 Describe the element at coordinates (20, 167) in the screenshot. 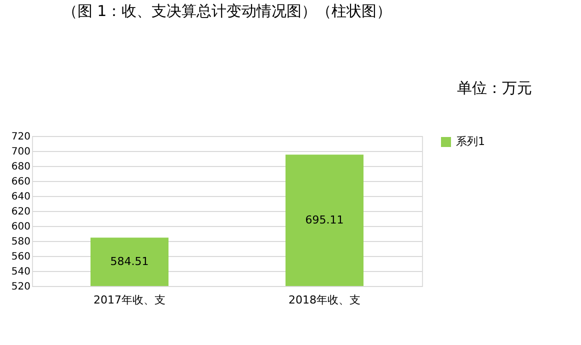

I see `y-tick-label: 680` at that location.